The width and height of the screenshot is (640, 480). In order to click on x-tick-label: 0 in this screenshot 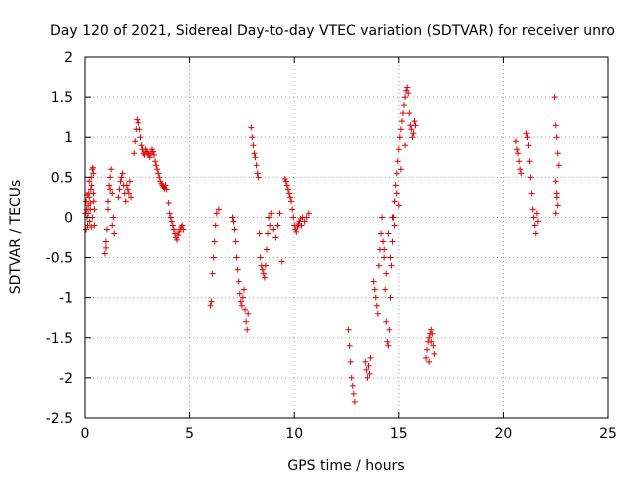, I will do `click(85, 434)`.